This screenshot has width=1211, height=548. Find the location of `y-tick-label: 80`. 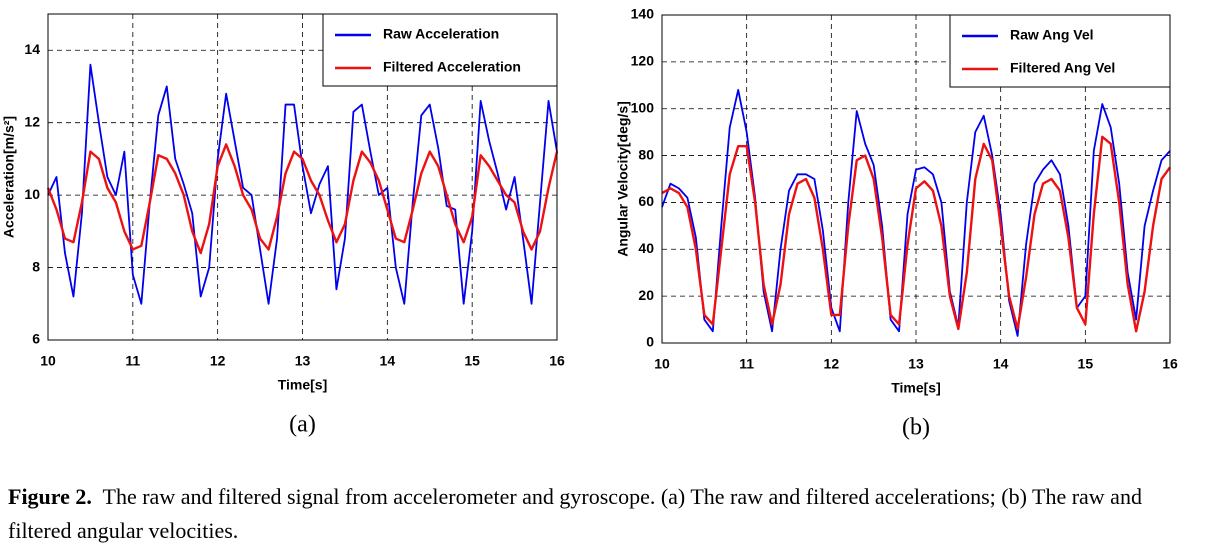

y-tick-label: 80 is located at coordinates (646, 154).